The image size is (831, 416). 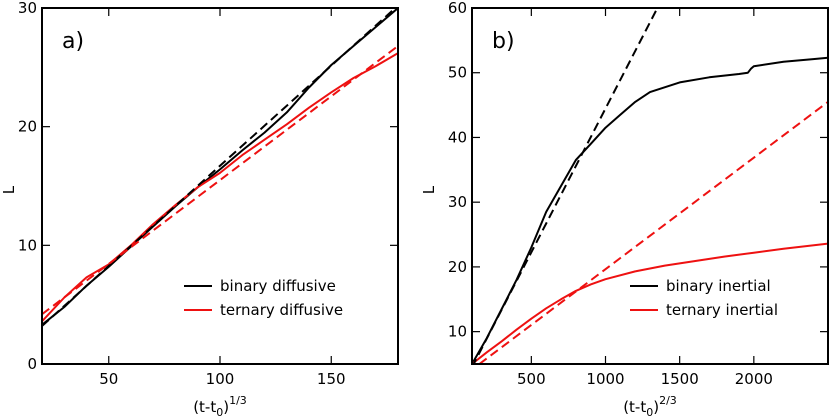 I want to click on series-line-ternary-inertial, so click(x=650, y=303).